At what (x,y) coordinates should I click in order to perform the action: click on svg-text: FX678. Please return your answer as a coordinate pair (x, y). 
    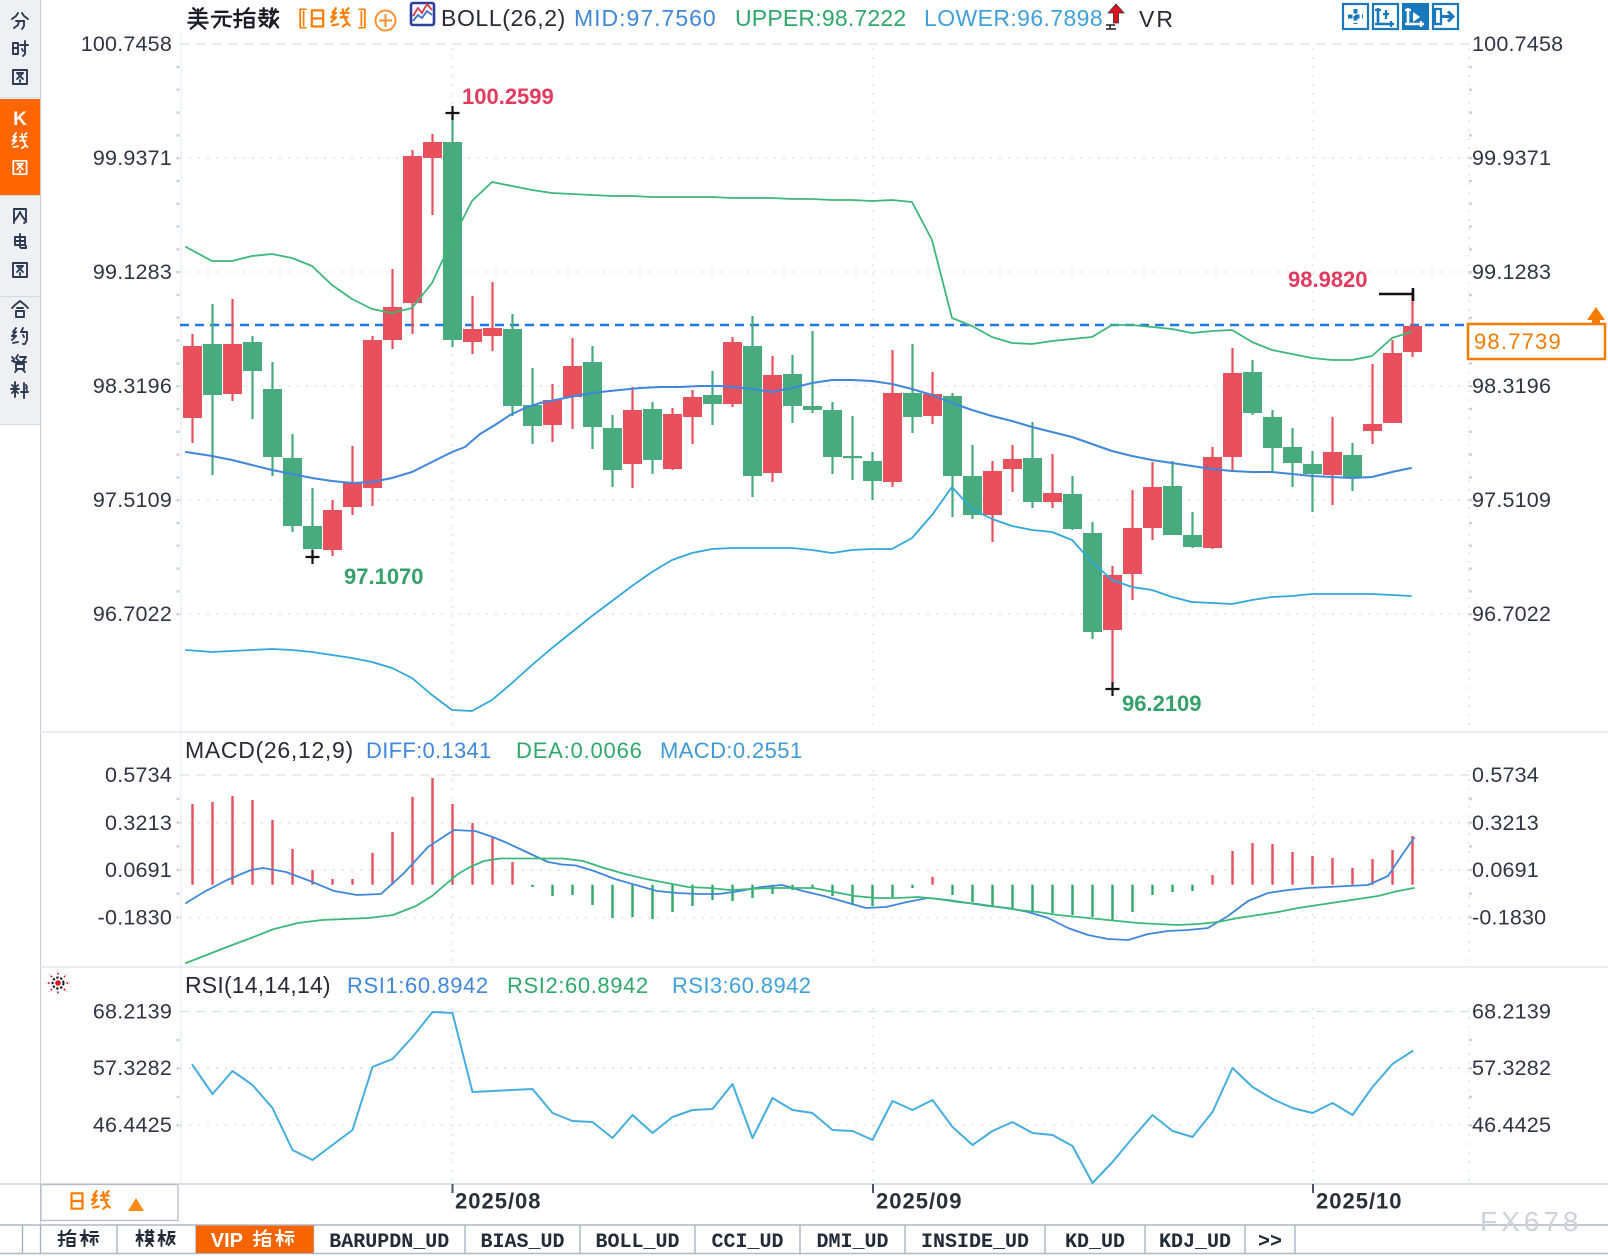
    Looking at the image, I should click on (1531, 1221).